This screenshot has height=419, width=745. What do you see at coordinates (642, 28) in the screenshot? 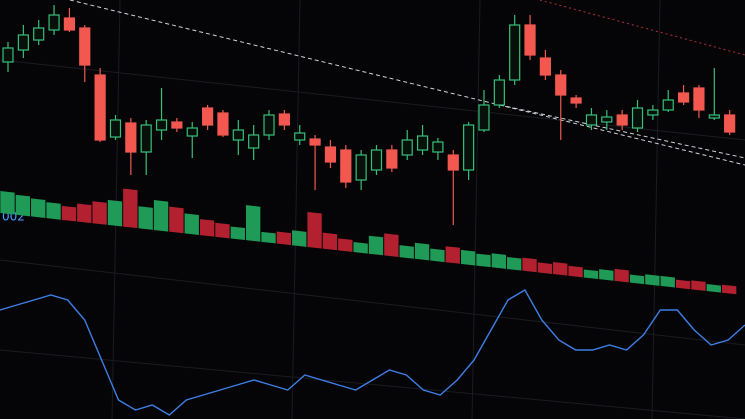
I see `trend-line` at bounding box center [642, 28].